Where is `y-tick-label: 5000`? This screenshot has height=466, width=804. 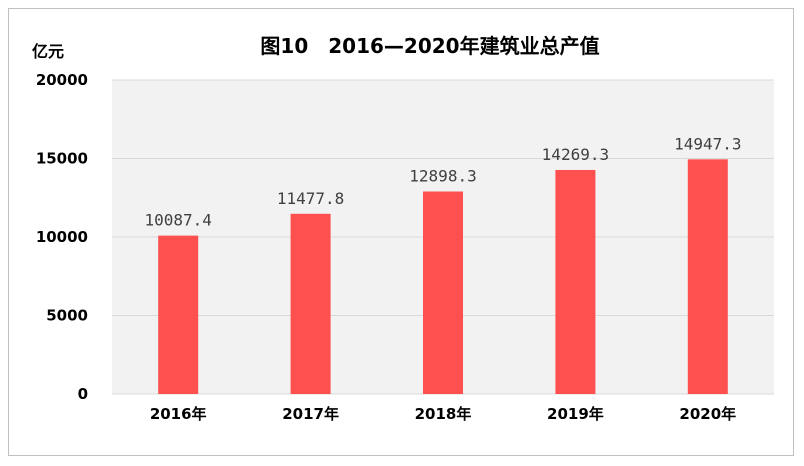
y-tick-label: 5000 is located at coordinates (67, 316).